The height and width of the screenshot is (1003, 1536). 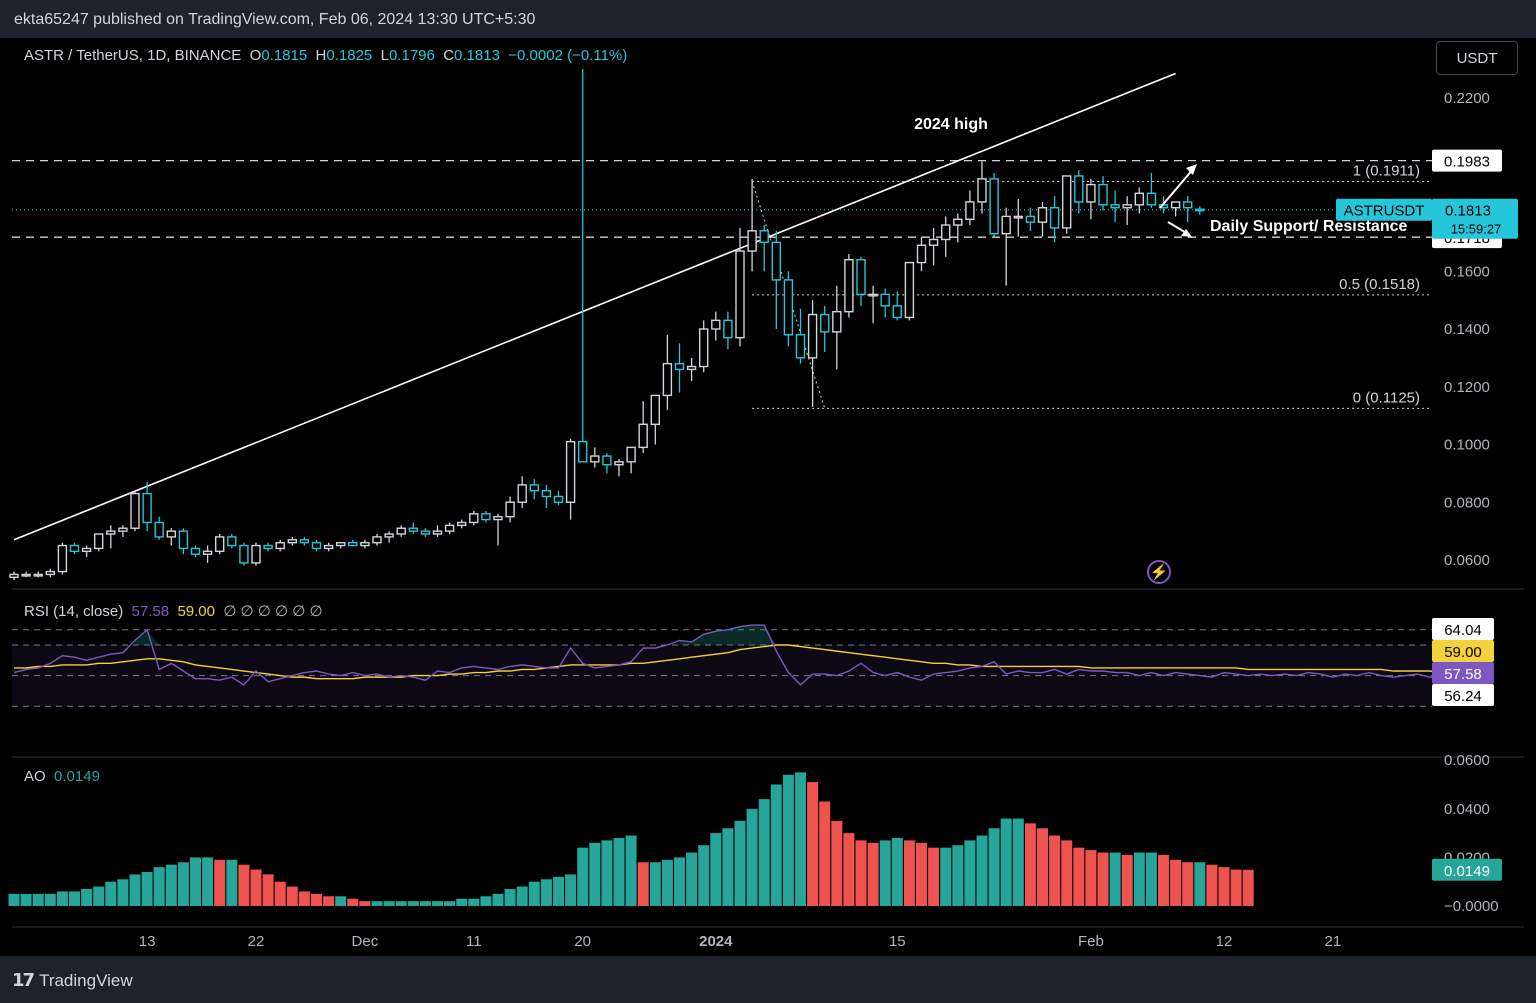 What do you see at coordinates (1191, 169) in the screenshot?
I see `arrow-up-head` at bounding box center [1191, 169].